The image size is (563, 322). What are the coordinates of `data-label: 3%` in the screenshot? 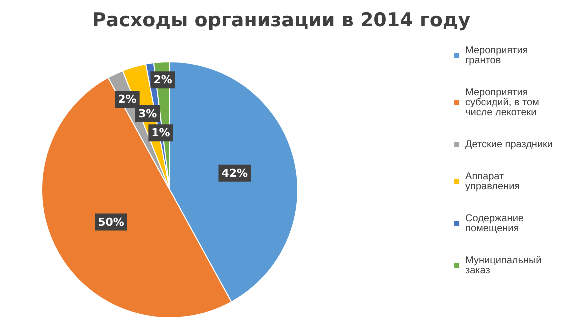 It's located at (148, 113).